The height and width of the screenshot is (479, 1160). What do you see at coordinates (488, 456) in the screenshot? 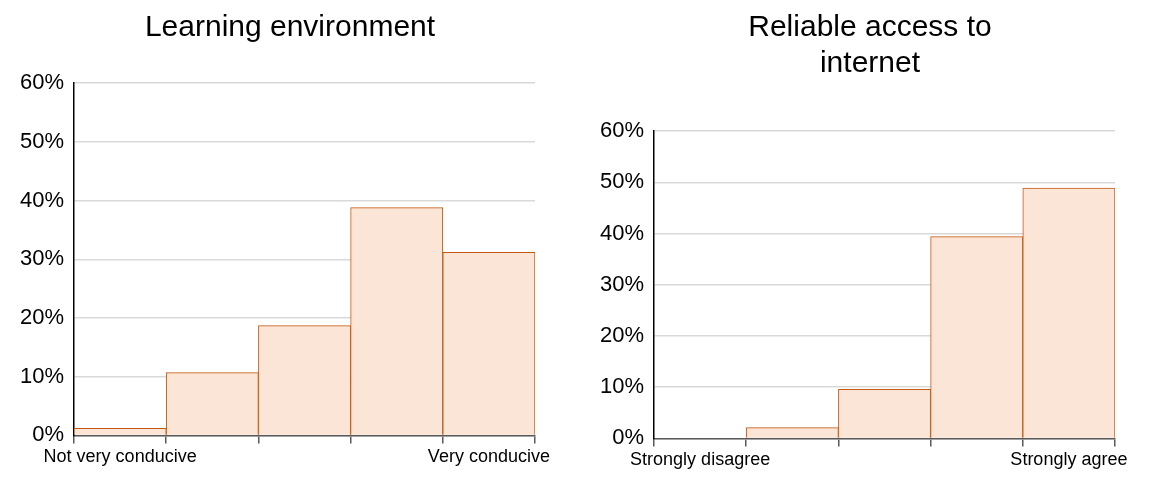
I see `x-tick-label: Very conducive` at bounding box center [488, 456].